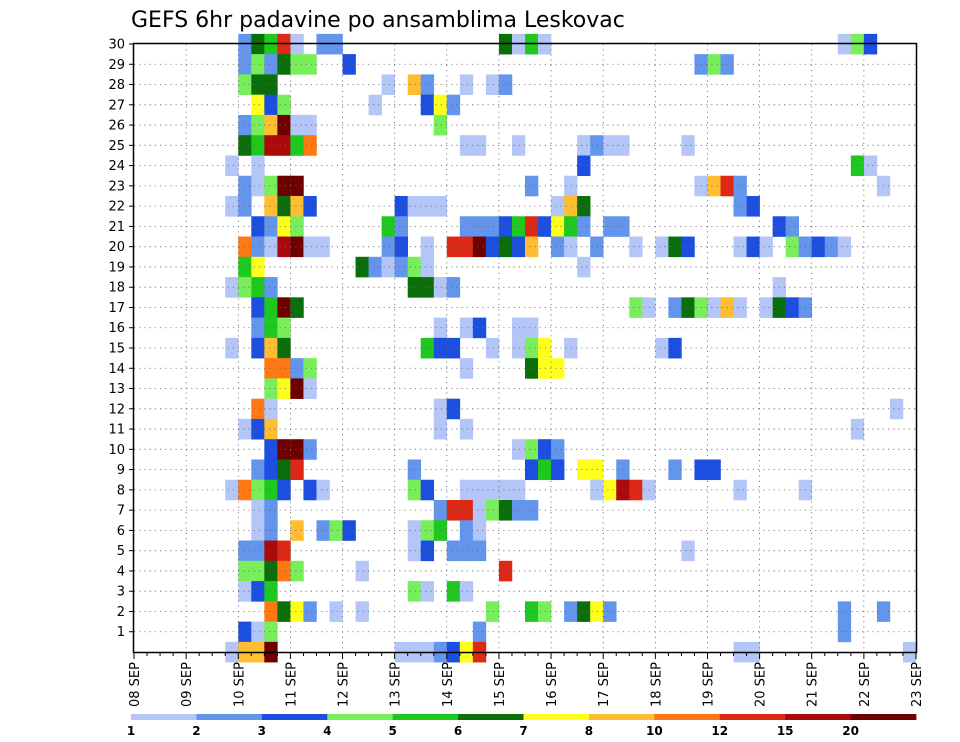 This screenshot has width=960, height=742. Describe the element at coordinates (344, 684) in the screenshot. I see `x-tick-label: 12 SEP` at that location.